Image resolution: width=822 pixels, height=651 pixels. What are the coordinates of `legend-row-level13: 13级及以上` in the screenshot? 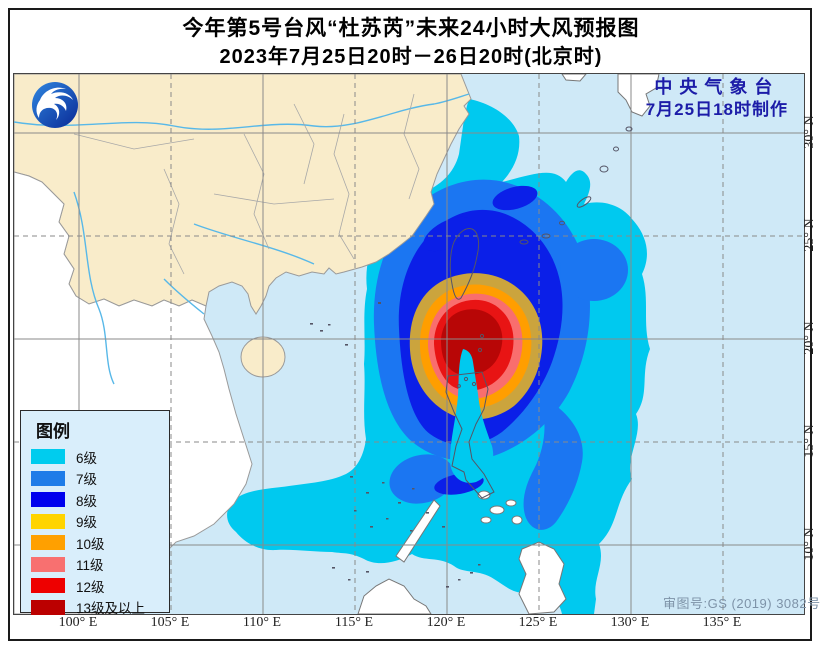 It's located at (95, 608).